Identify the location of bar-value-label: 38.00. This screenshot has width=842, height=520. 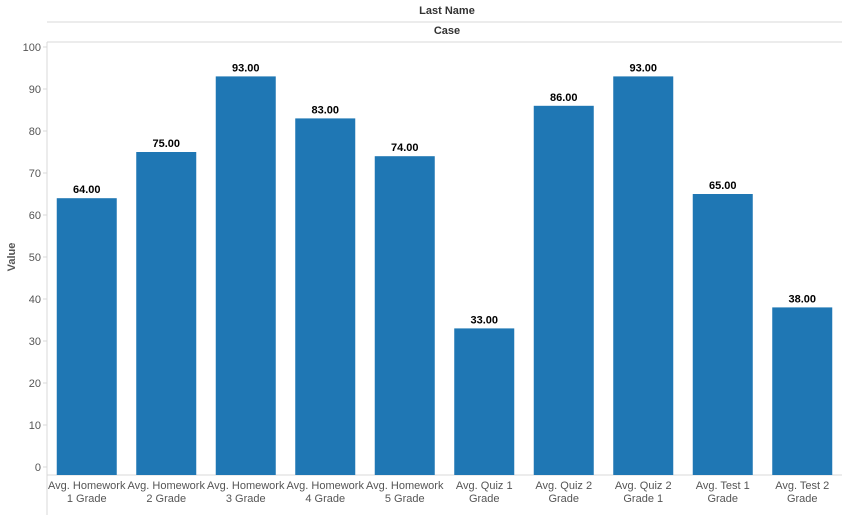
(802, 299).